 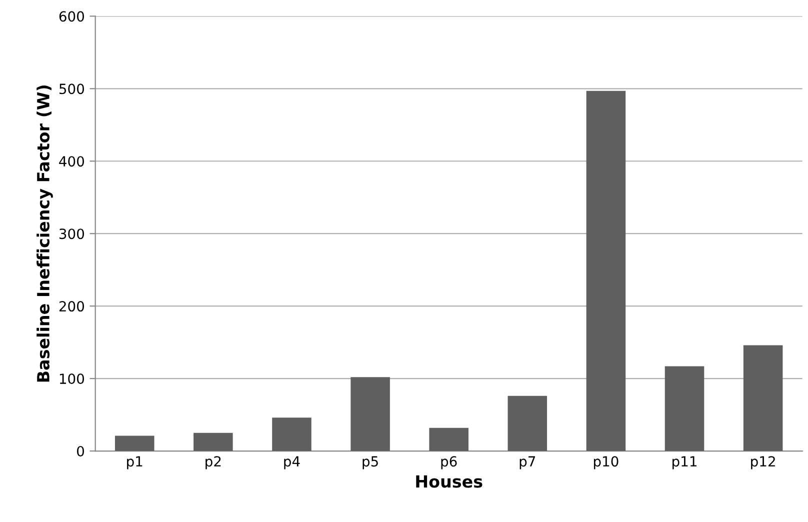 What do you see at coordinates (134, 463) in the screenshot?
I see `x-tick-label: p1` at bounding box center [134, 463].